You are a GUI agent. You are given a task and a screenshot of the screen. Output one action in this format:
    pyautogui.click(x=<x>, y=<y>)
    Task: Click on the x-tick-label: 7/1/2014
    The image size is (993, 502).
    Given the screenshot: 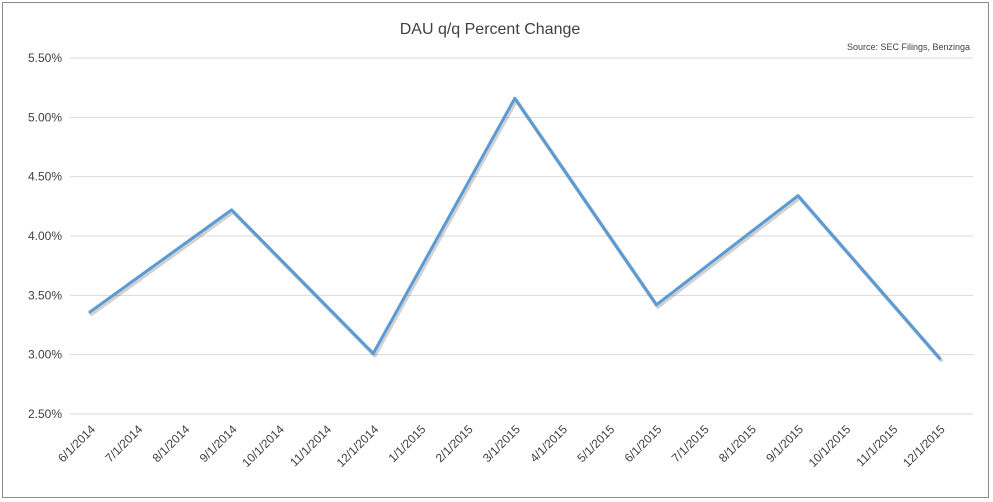 What is the action you would take?
    pyautogui.click(x=123, y=443)
    